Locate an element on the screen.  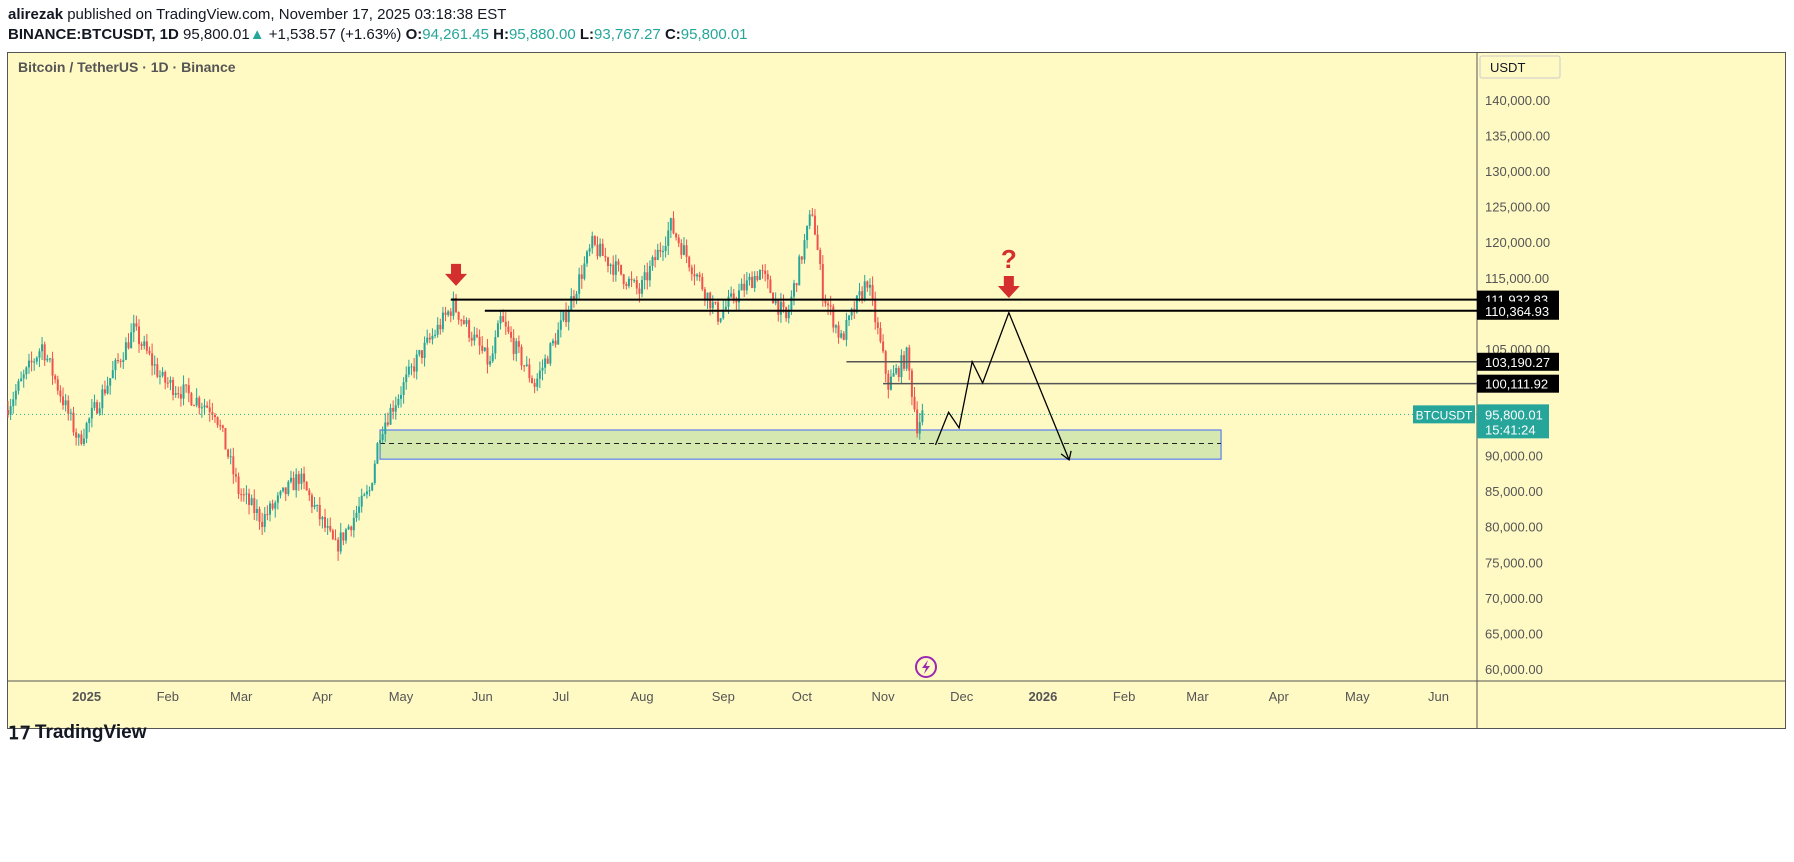
level-tag-label: 110,364.93 is located at coordinates (1517, 311).